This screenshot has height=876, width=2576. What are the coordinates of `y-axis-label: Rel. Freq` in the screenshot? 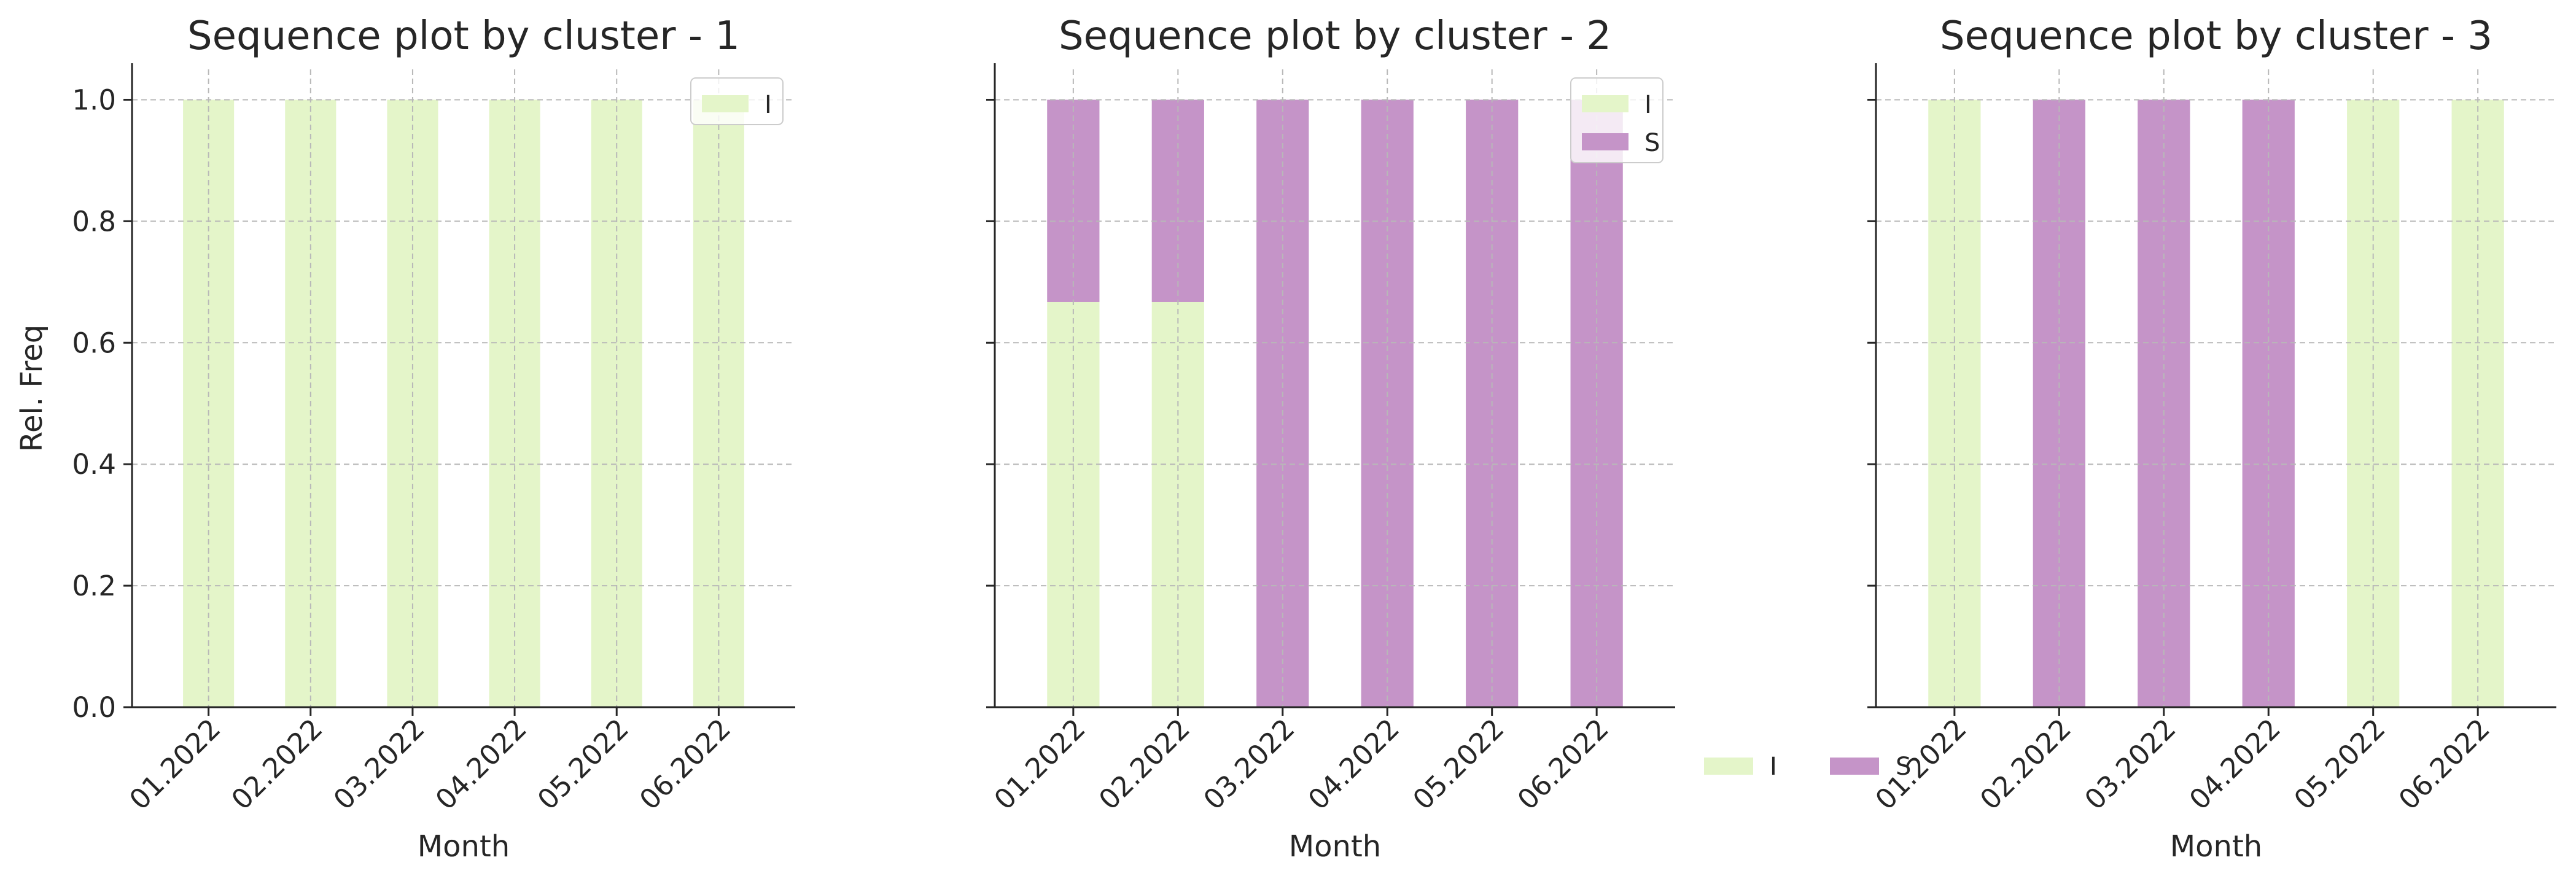 It's located at (32, 389).